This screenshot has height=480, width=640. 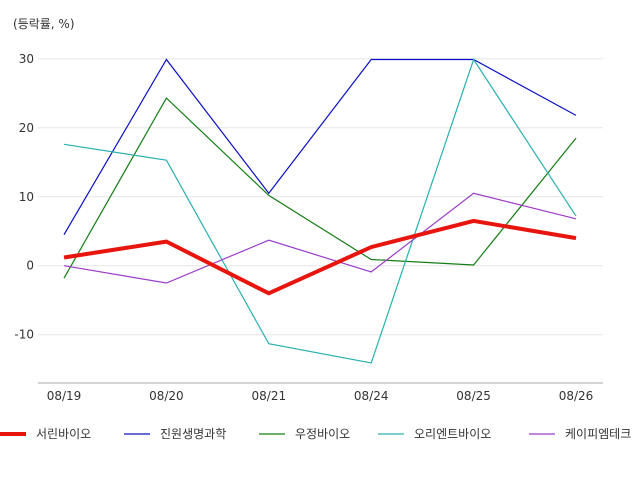 I want to click on legend: 서린바이오 진원생명과학 우정바이오 오리엔트바이오 케이피엠테크, so click(x=315, y=434).